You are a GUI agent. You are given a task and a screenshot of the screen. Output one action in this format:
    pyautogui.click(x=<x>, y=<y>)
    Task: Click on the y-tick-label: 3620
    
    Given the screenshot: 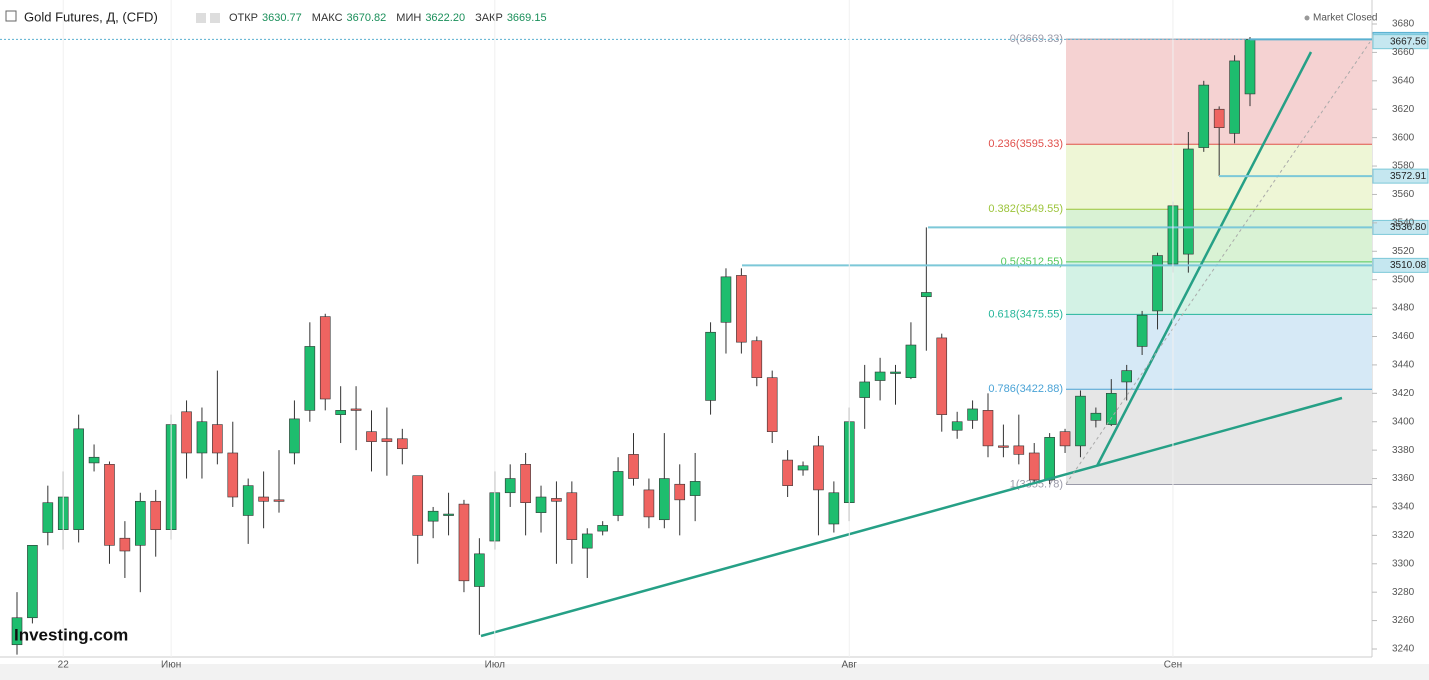 What is the action you would take?
    pyautogui.click(x=1403, y=109)
    